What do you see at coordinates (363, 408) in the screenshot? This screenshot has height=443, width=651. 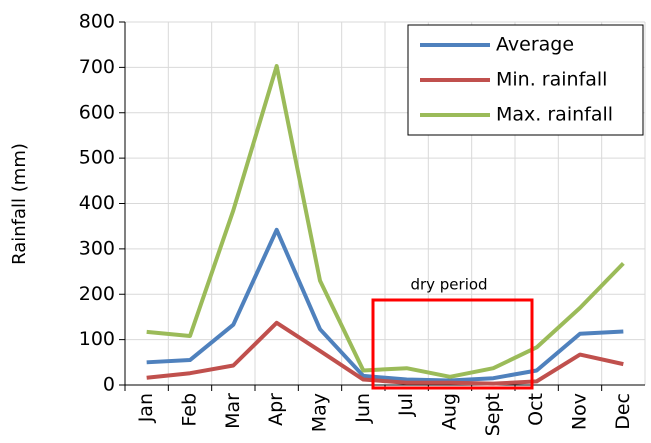 I see `x-tick-label: Jun` at bounding box center [363, 408].